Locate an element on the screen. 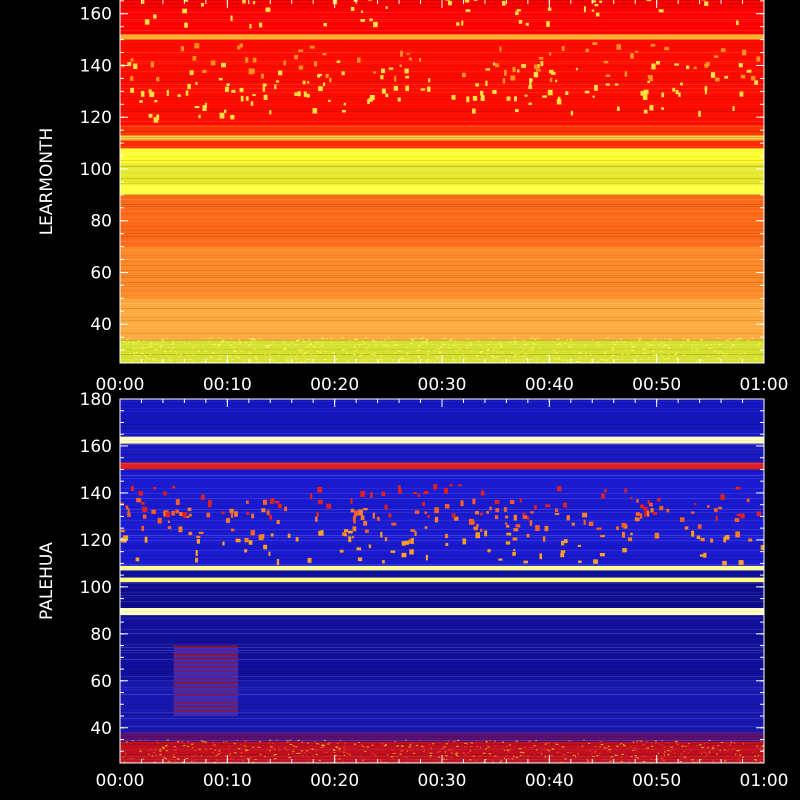 This screenshot has height=800, width=800. interference-patch is located at coordinates (206, 681).